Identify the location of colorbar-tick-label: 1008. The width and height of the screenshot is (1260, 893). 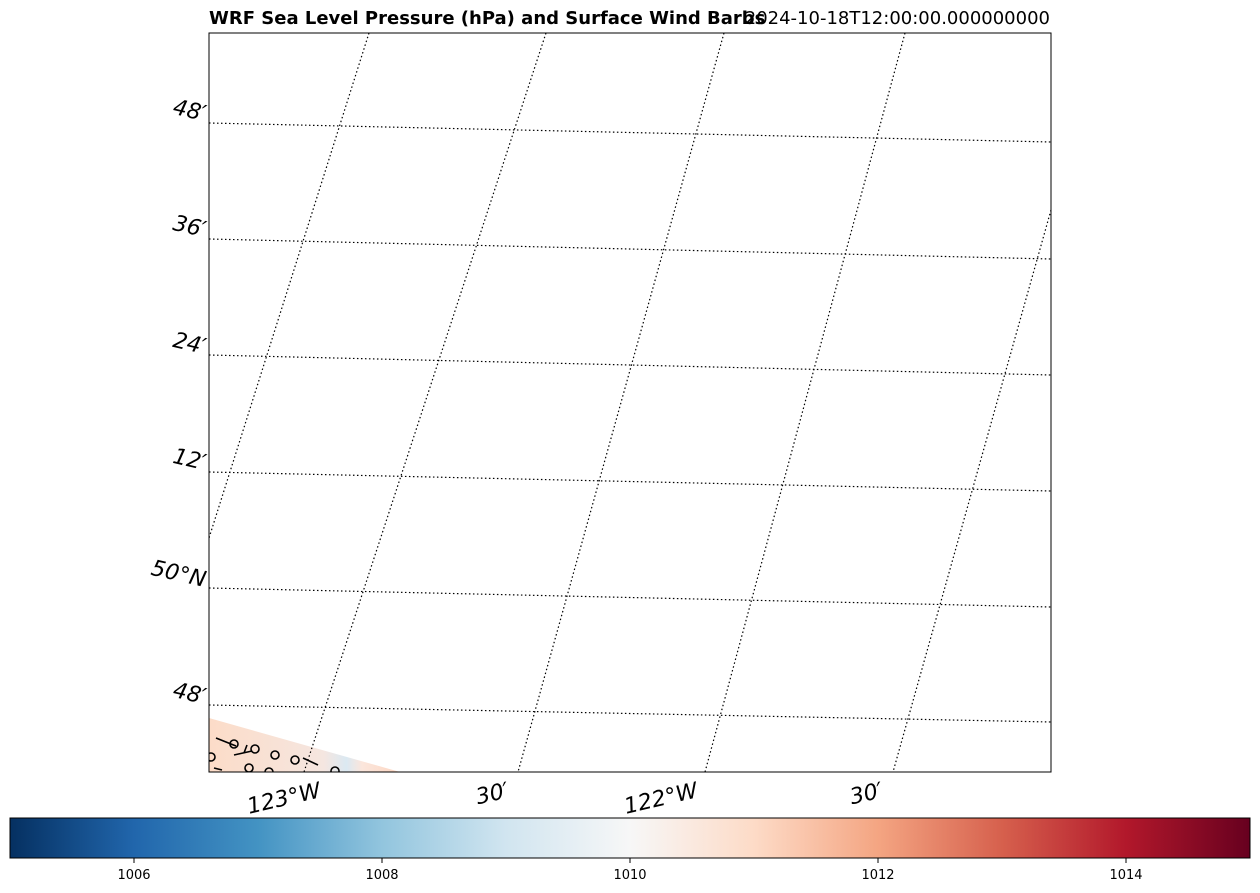
(381, 875).